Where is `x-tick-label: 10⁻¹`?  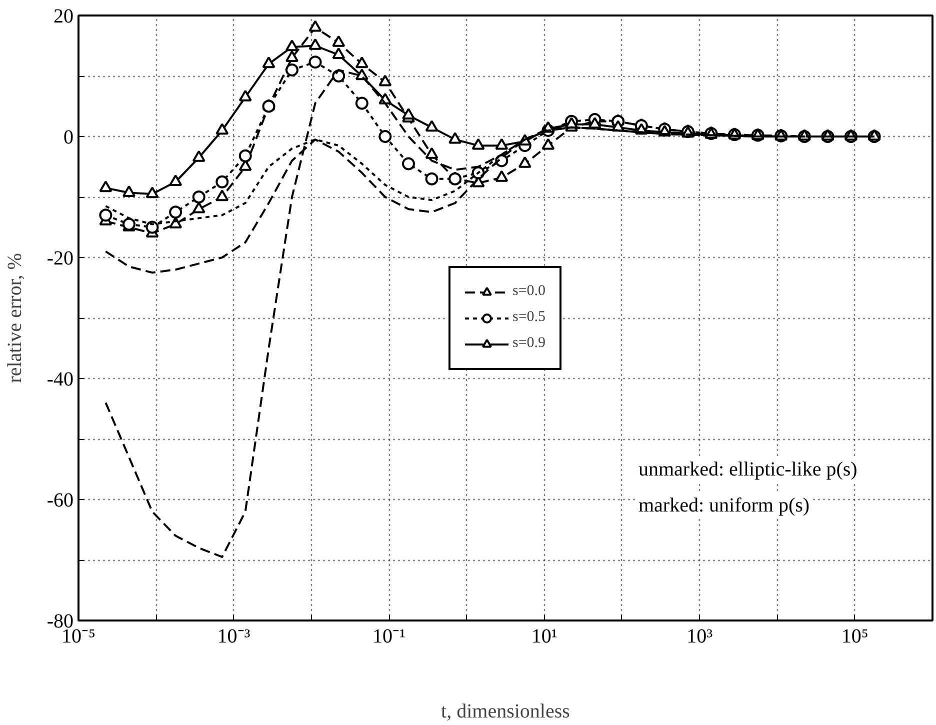
x-tick-label: 10⁻¹ is located at coordinates (389, 637).